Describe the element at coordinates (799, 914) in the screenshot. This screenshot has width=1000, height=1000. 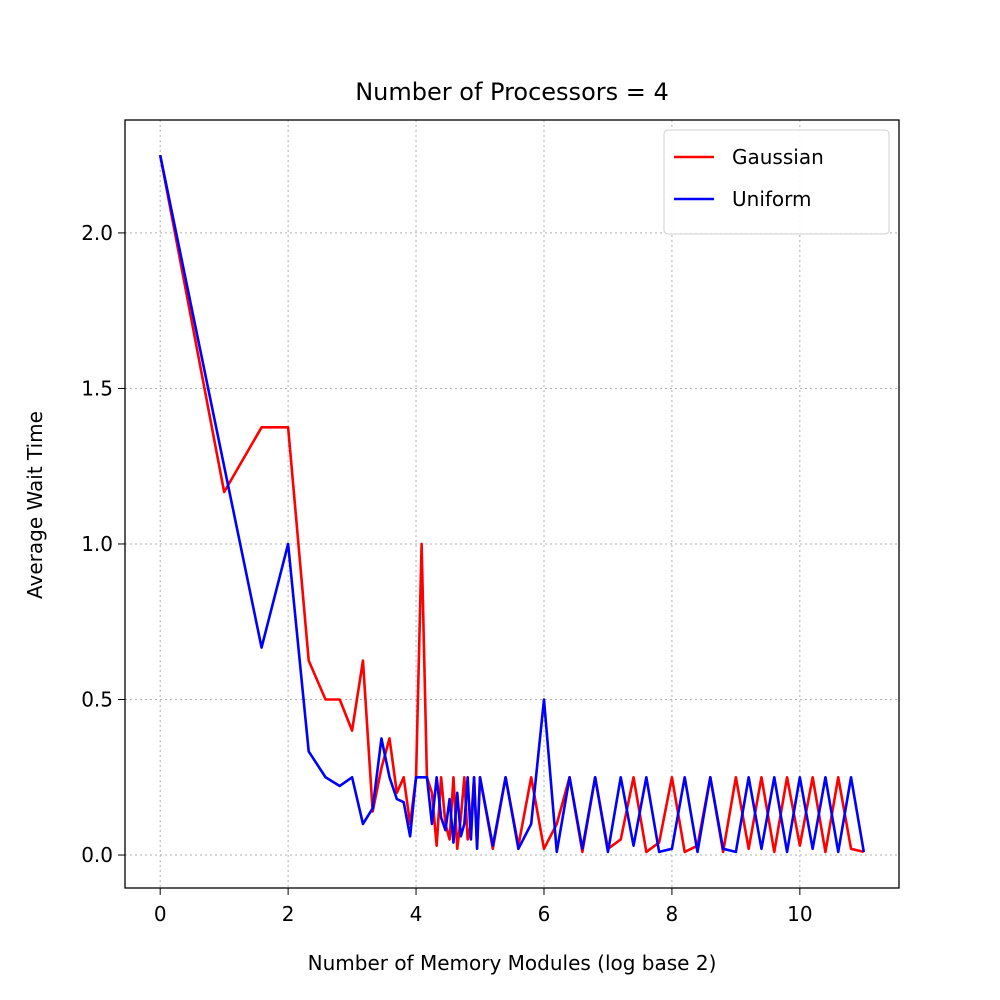
I see `x-tick-label: 10` at that location.